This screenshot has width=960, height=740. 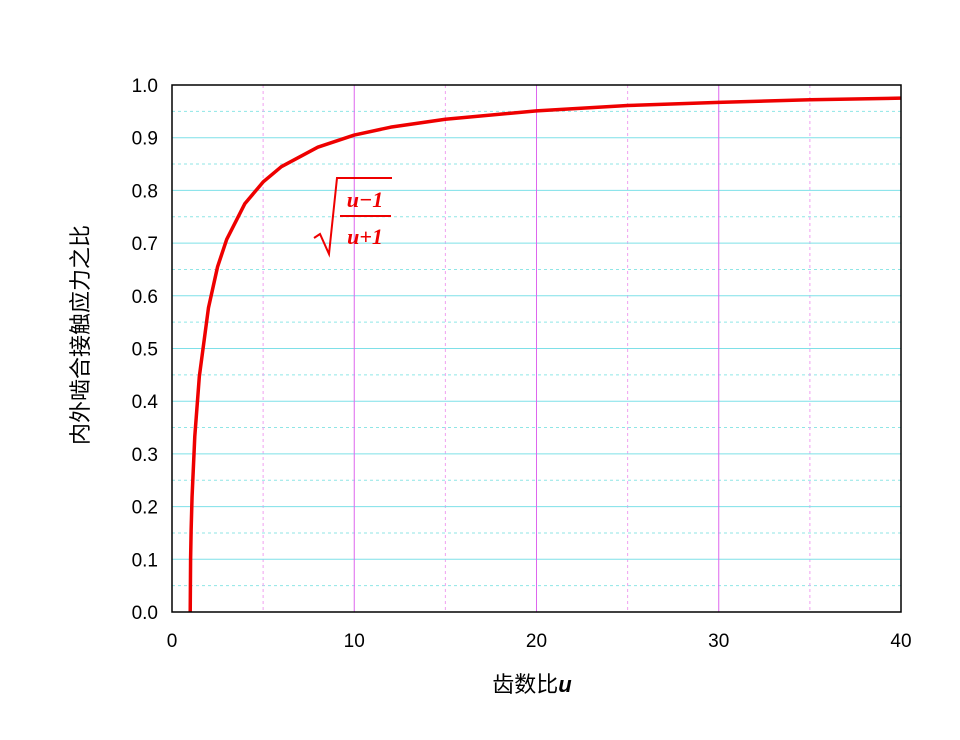 I want to click on formula: u−1 u+1, so click(x=352, y=217).